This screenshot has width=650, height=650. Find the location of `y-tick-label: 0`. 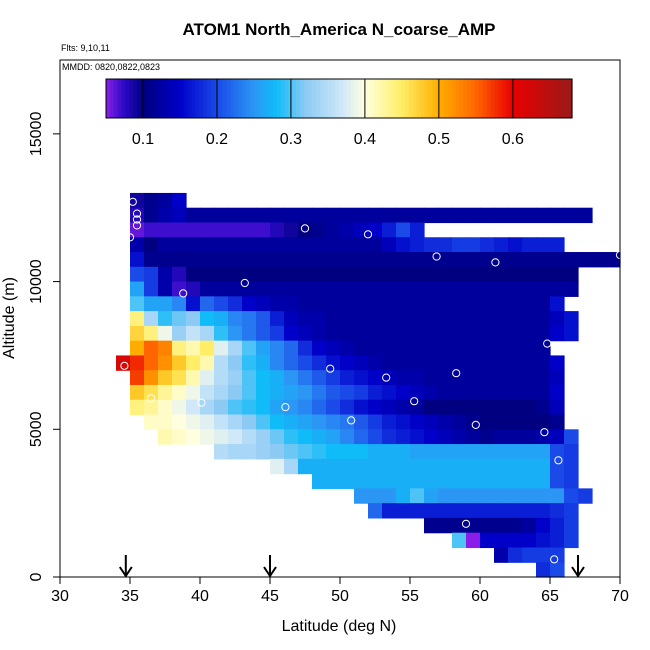

y-tick-label: 0 is located at coordinates (36, 576).